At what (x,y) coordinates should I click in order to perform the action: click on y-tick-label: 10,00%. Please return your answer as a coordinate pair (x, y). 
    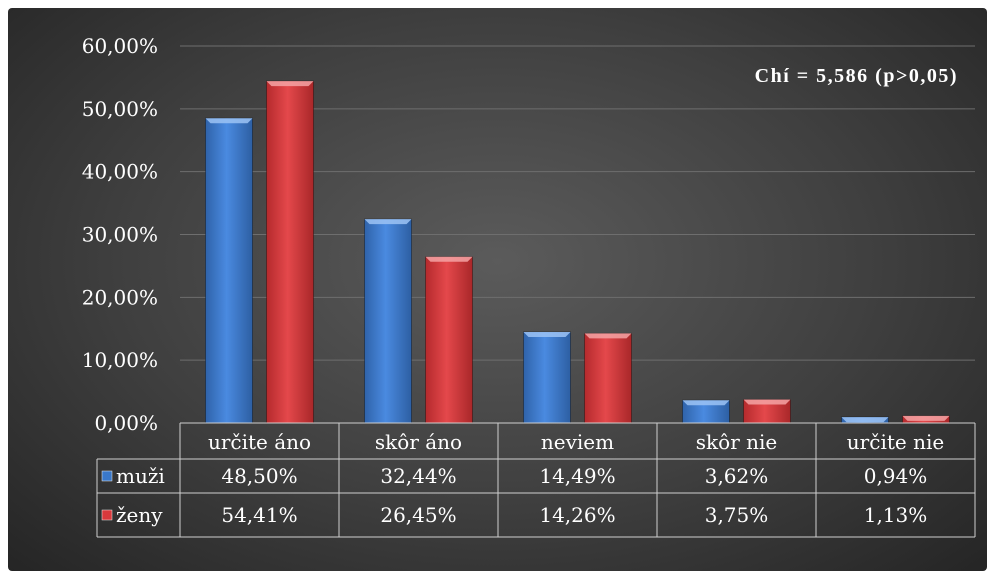
    Looking at the image, I should click on (120, 360).